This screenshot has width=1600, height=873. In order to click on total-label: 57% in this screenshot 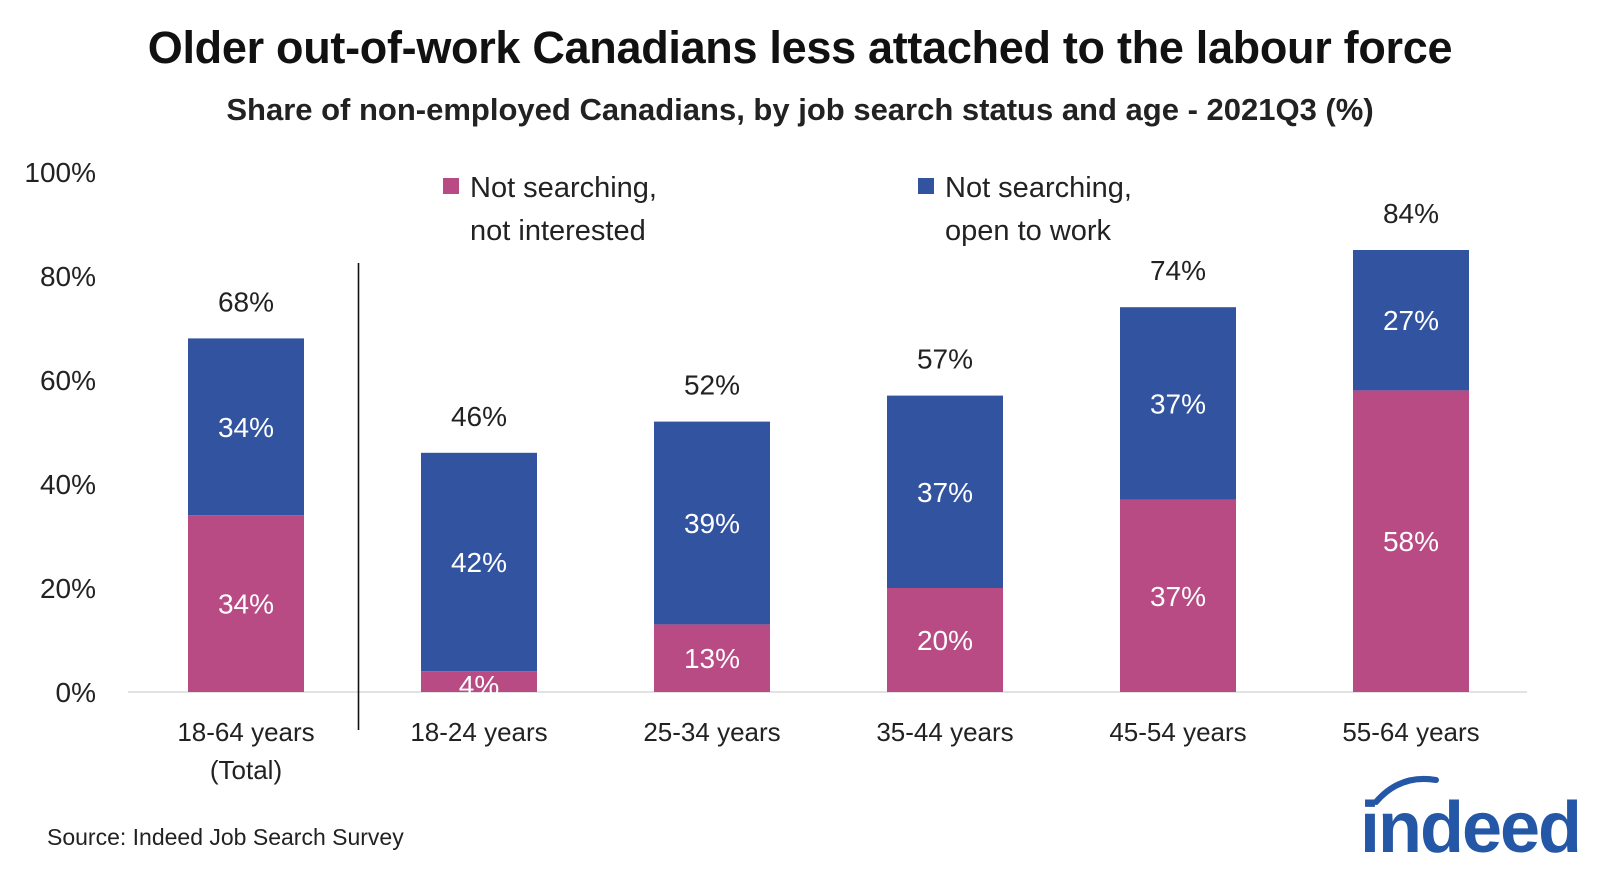, I will do `click(945, 359)`.